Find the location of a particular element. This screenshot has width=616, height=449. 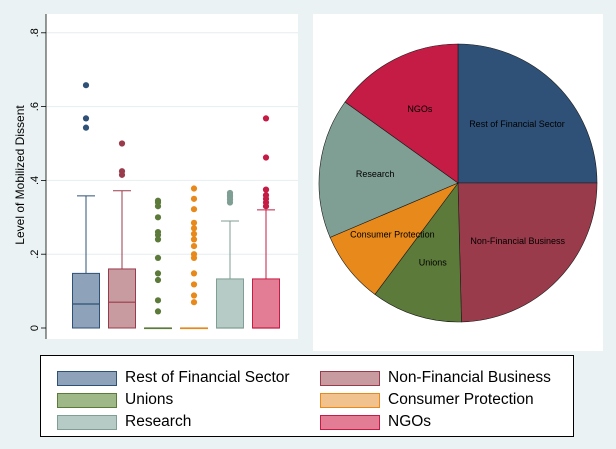

pie-slice-non-financial-business is located at coordinates (527, 252).